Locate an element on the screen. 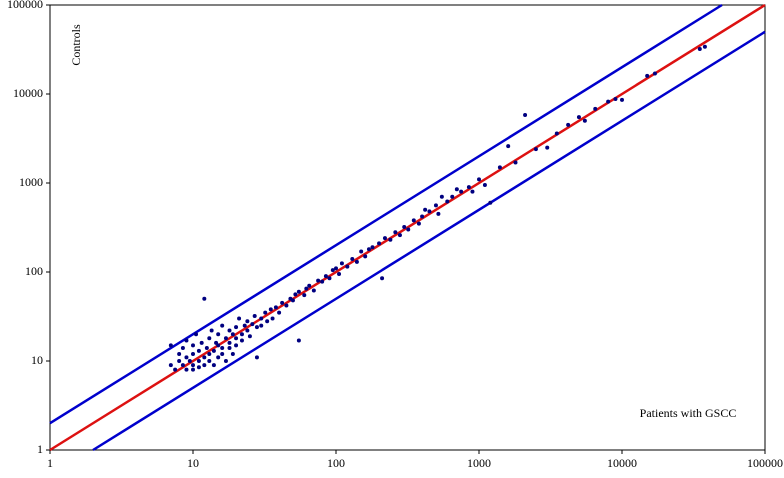 This screenshot has width=784, height=478. x-tick-label: 100000 is located at coordinates (765, 463).